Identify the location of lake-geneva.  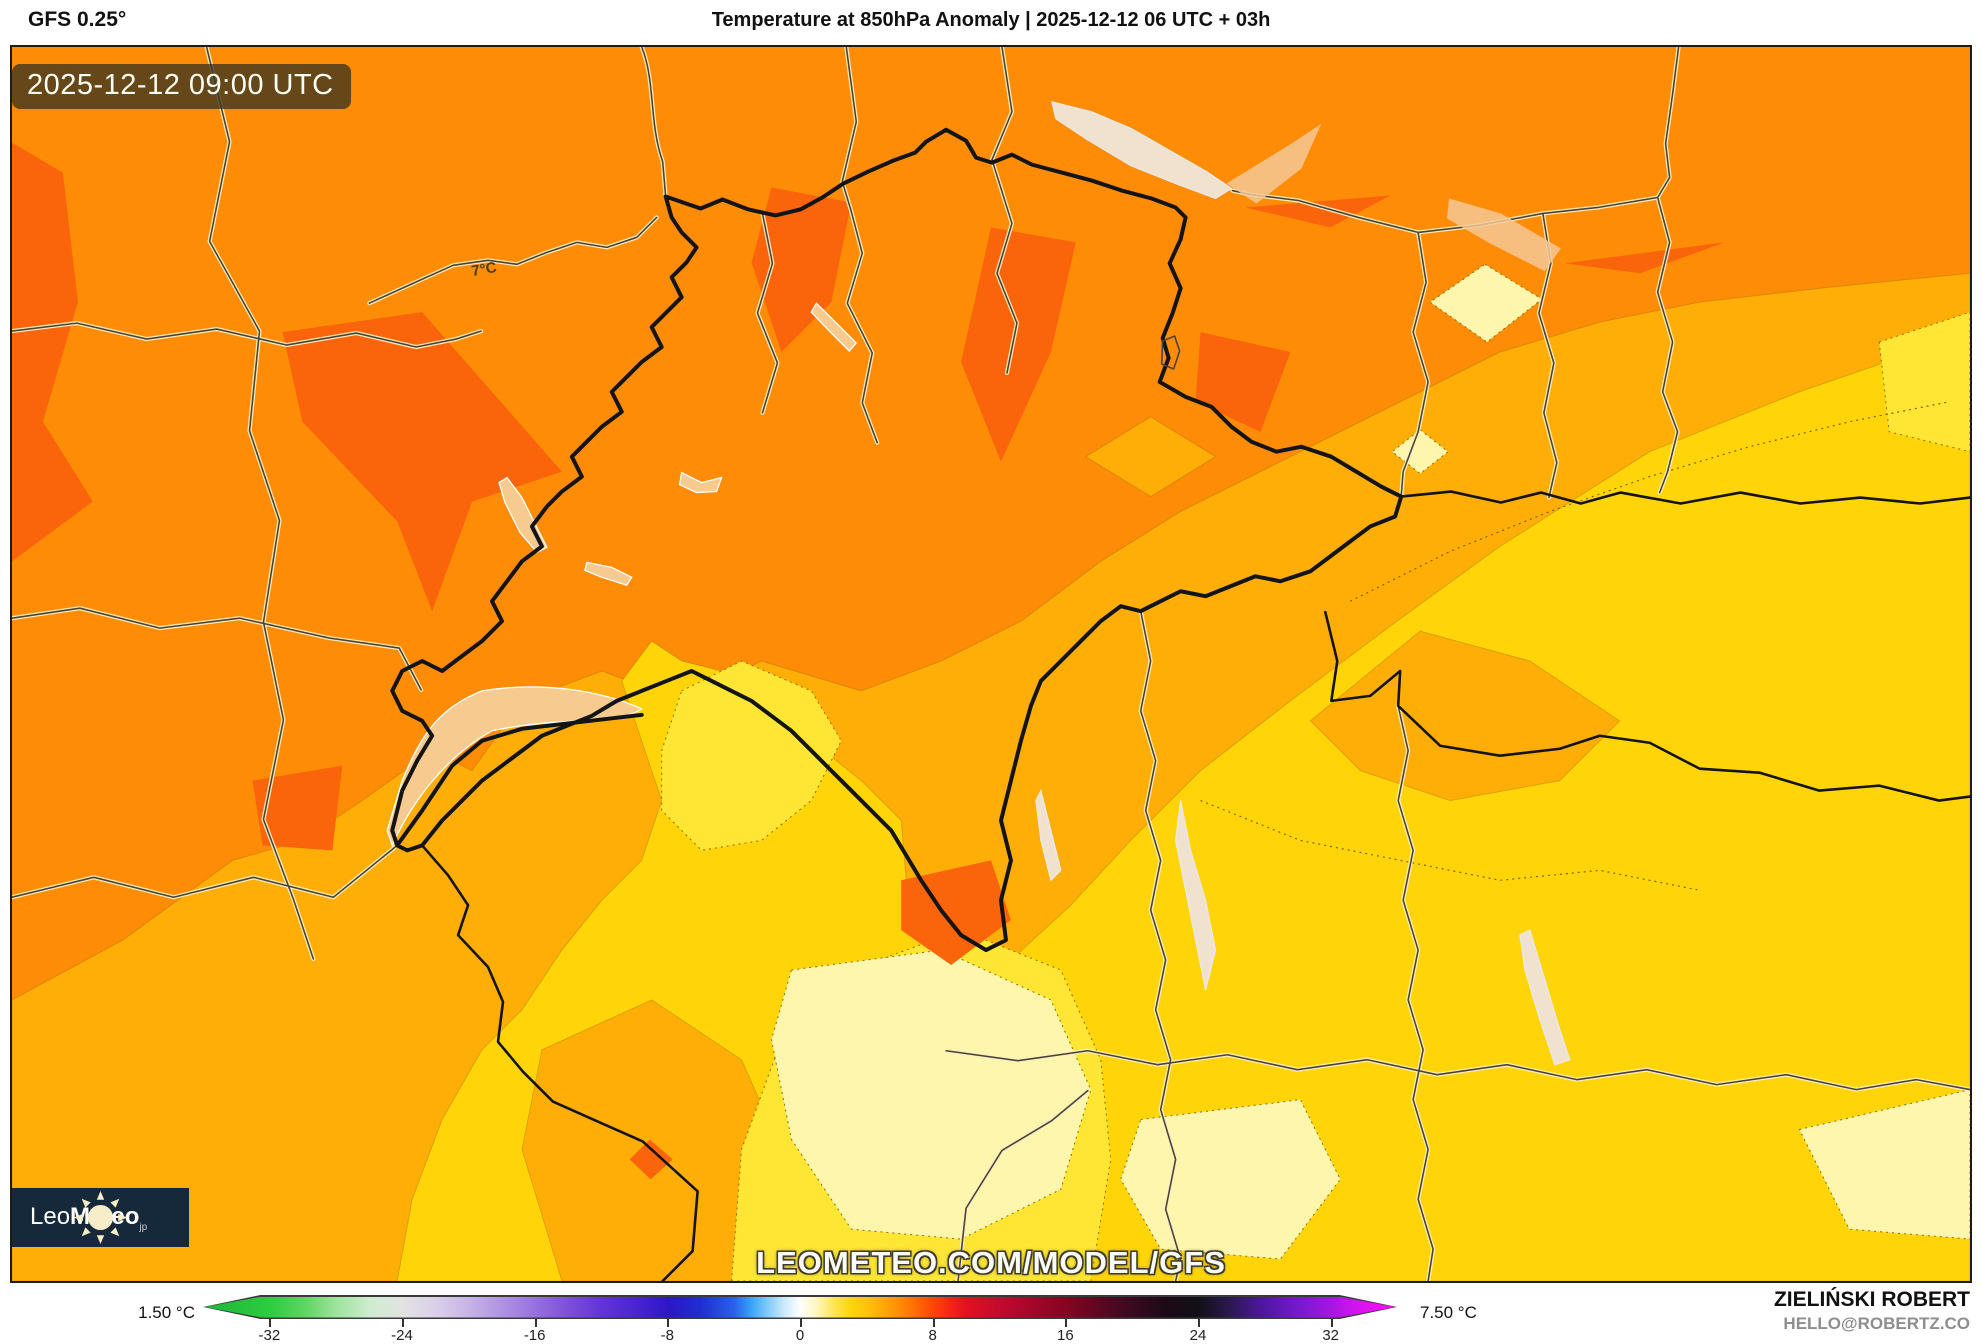
(515, 767).